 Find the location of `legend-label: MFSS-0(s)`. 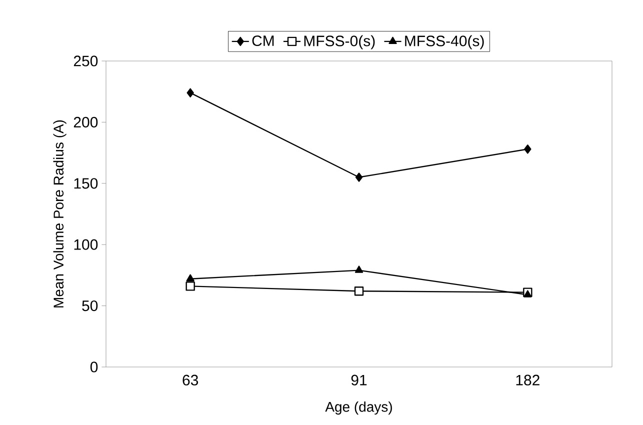

legend-label: MFSS-0(s) is located at coordinates (339, 42).